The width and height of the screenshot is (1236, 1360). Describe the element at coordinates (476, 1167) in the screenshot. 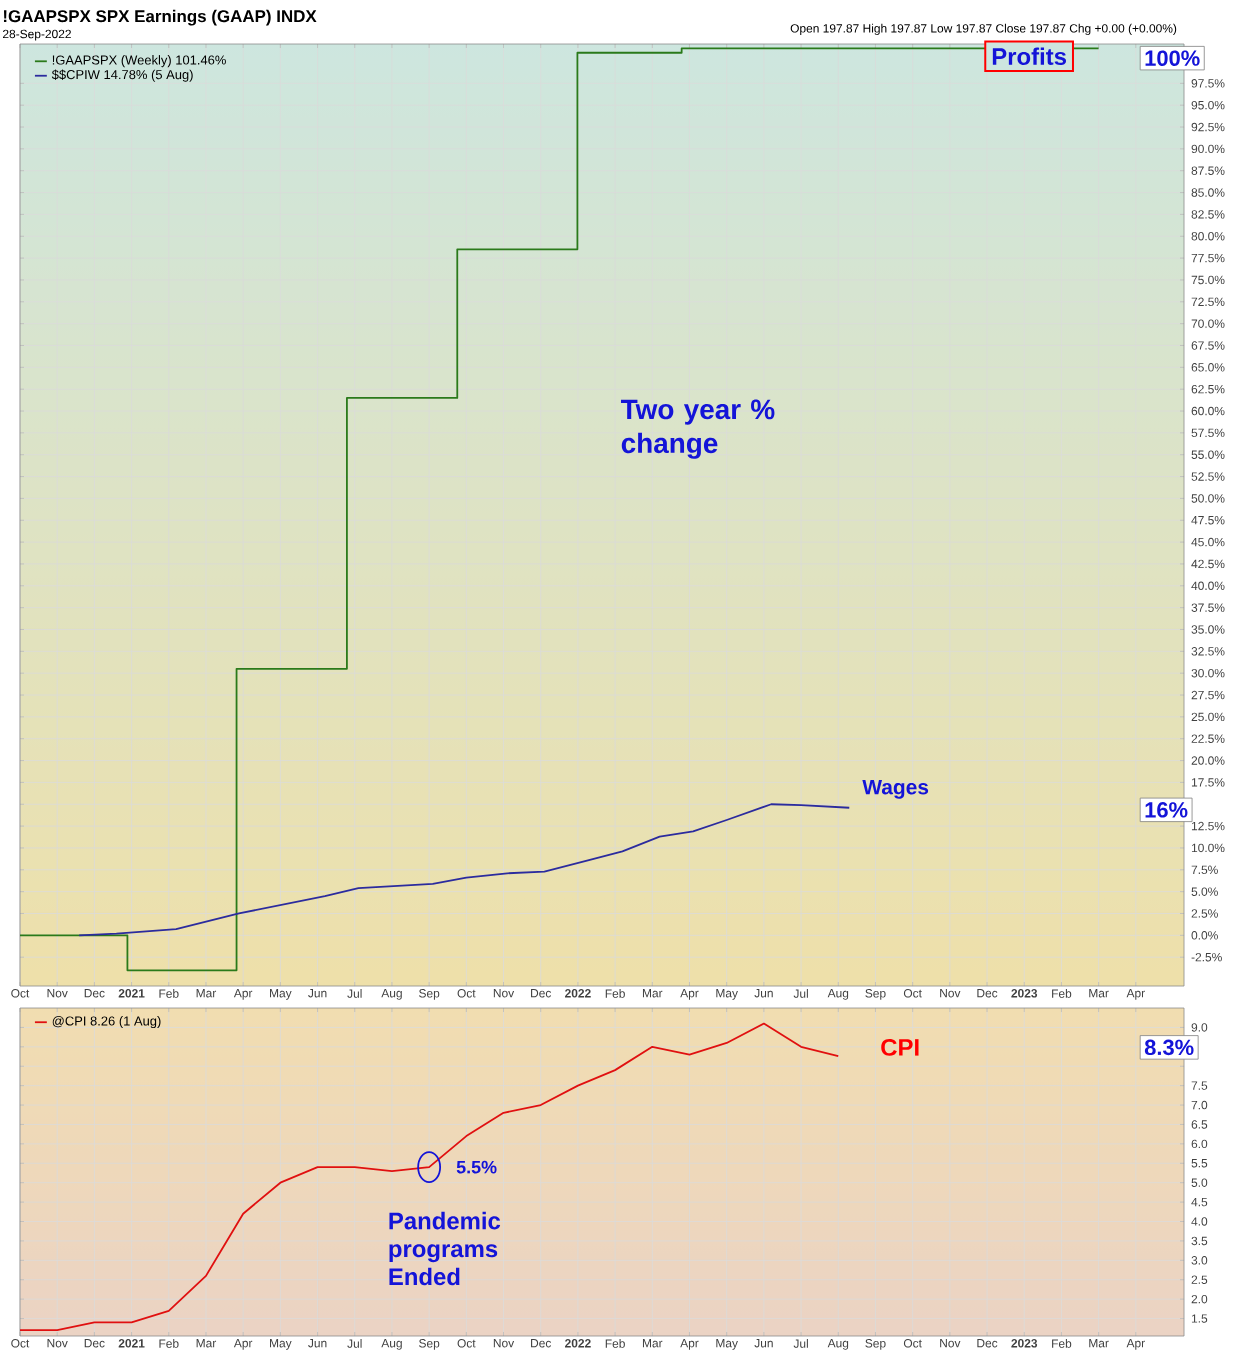

I see `annotation: 5.5%` at that location.